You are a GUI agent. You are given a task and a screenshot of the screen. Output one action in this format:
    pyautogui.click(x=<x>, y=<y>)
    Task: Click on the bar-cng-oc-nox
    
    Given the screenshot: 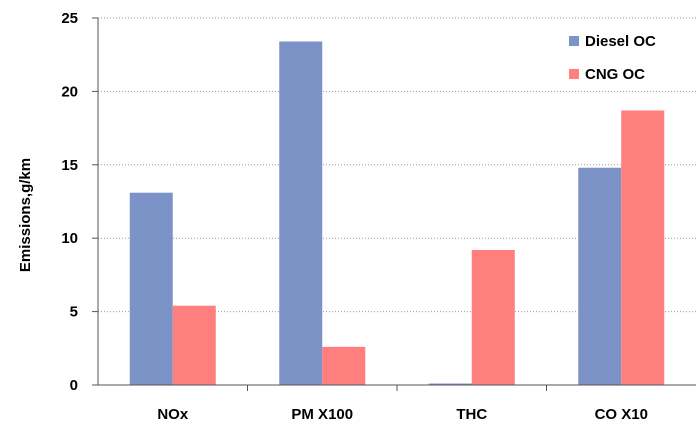 What is the action you would take?
    pyautogui.click(x=194, y=345)
    